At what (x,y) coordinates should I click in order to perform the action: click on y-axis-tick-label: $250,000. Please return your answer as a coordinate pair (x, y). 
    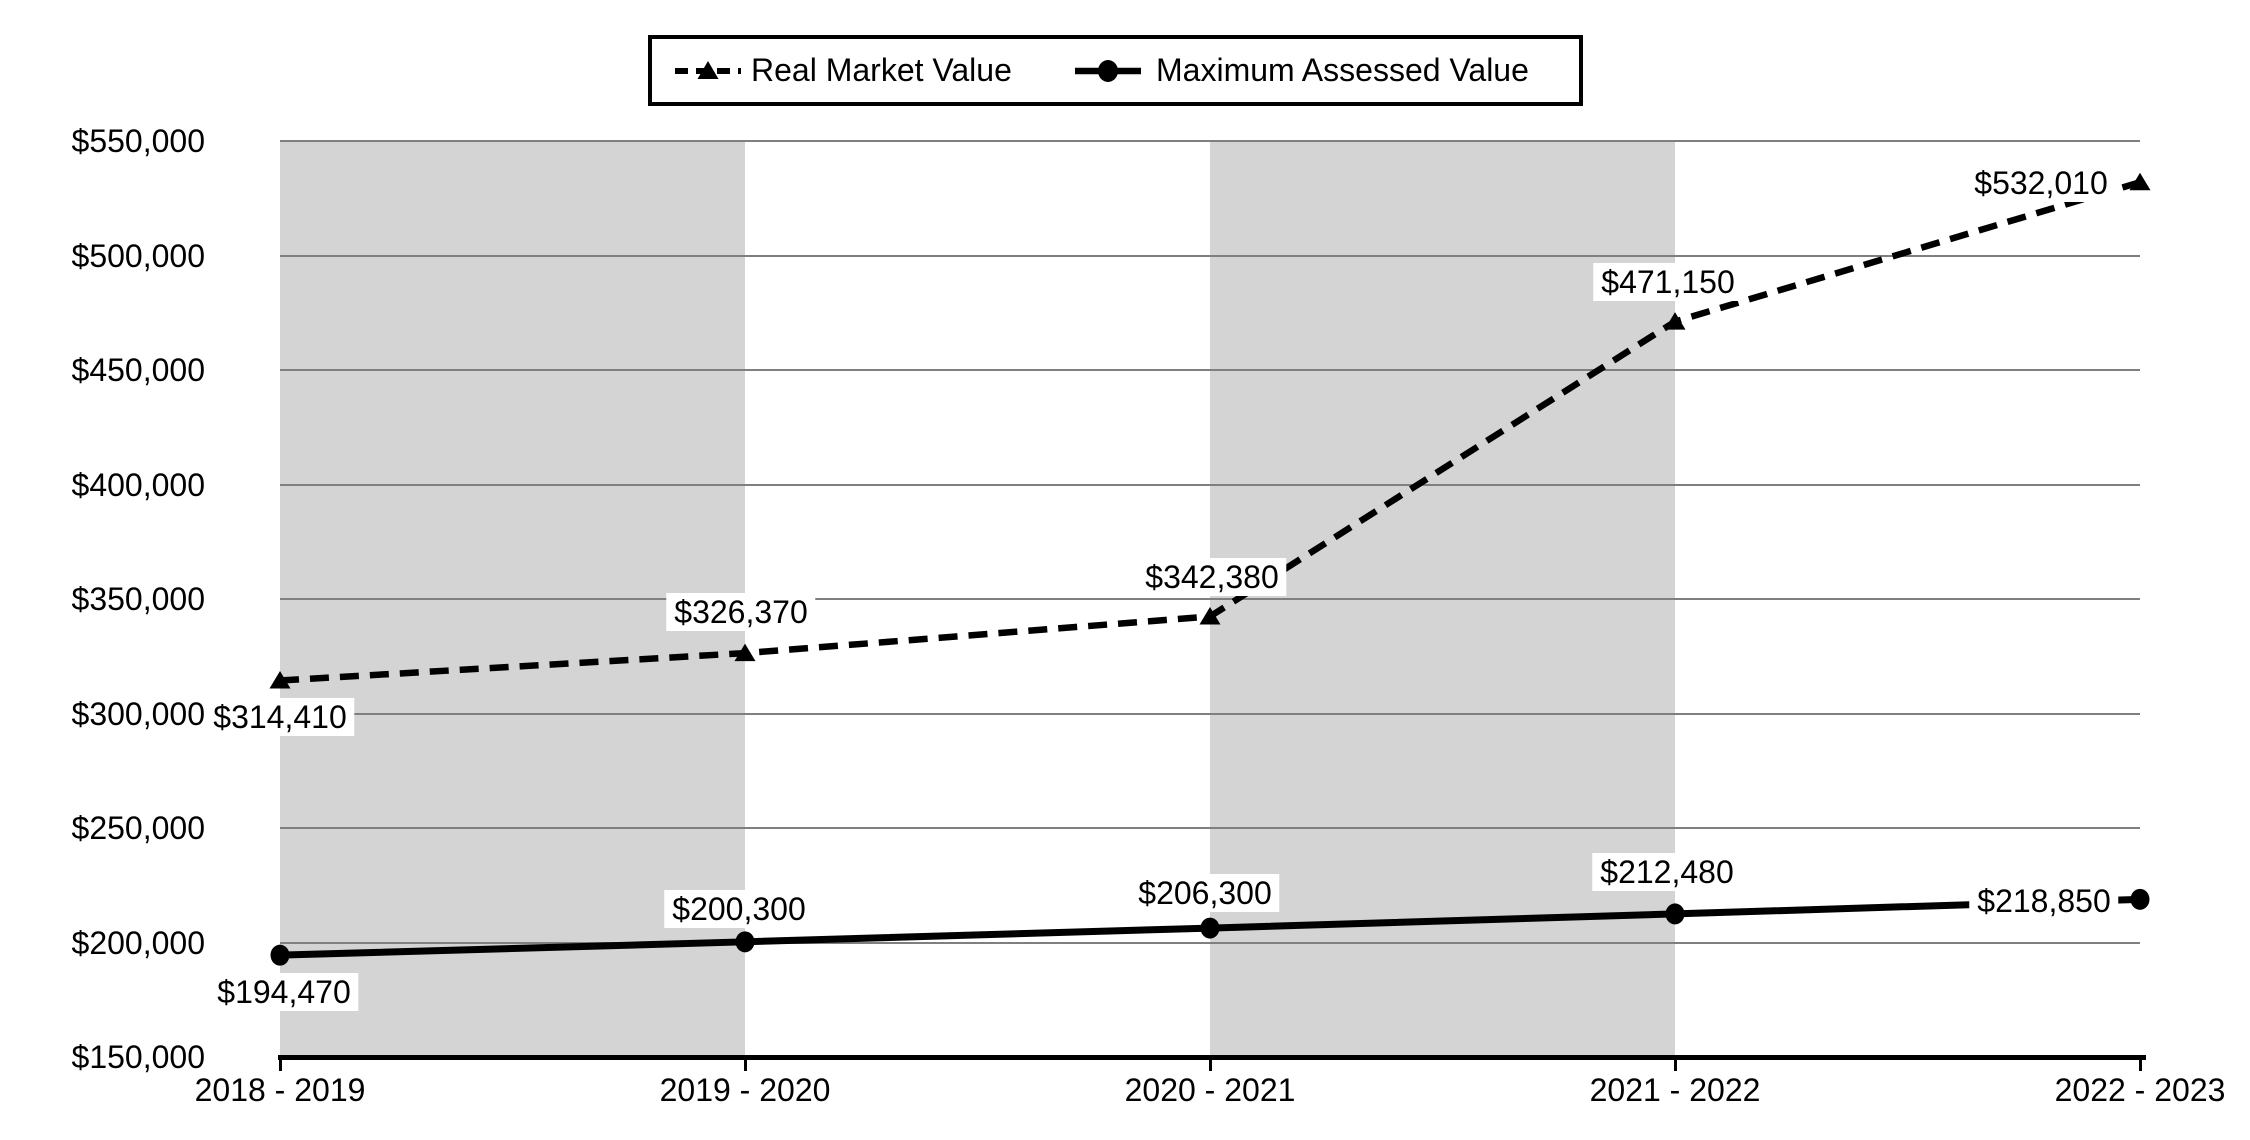
    Looking at the image, I should click on (138, 828).